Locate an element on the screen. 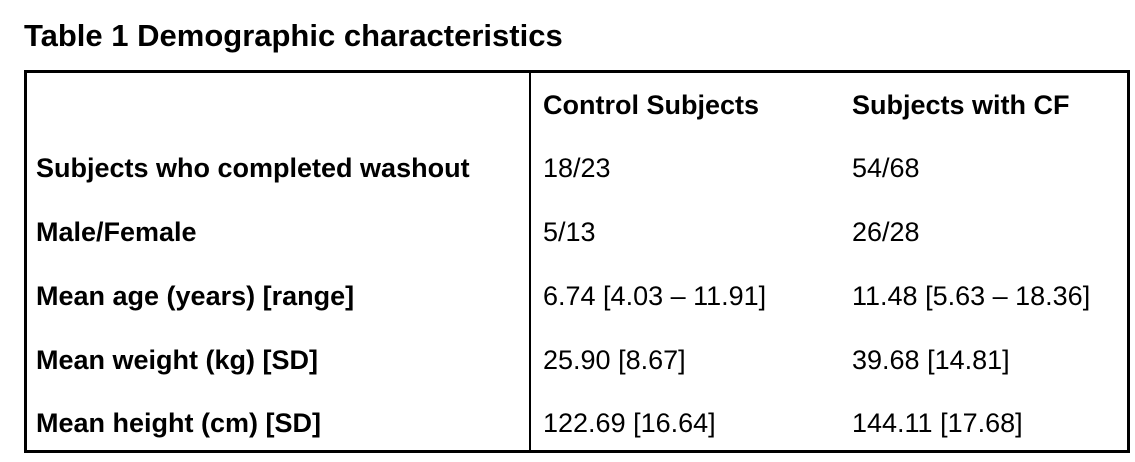 This screenshot has width=1135, height=462. column-divider is located at coordinates (530, 261).